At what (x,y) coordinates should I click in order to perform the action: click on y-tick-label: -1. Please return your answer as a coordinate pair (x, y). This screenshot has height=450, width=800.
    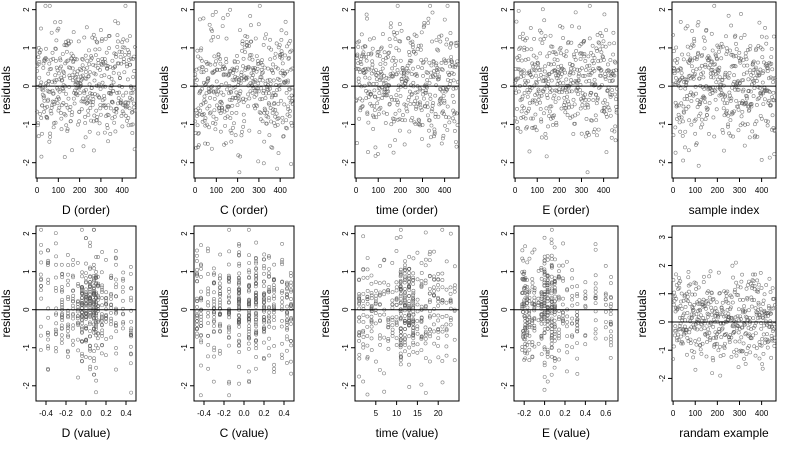
    Looking at the image, I should click on (504, 124).